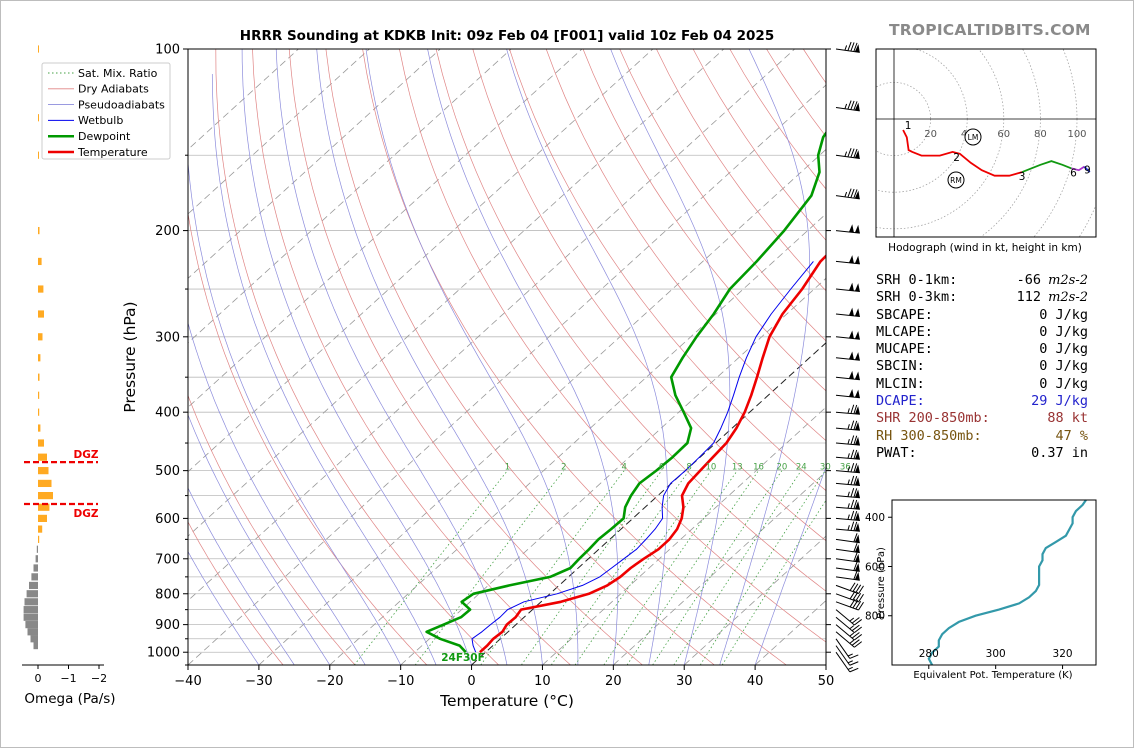 This screenshot has height=748, width=1134. Describe the element at coordinates (737, 468) in the screenshot. I see `mixing-ratio-label: 13` at that location.